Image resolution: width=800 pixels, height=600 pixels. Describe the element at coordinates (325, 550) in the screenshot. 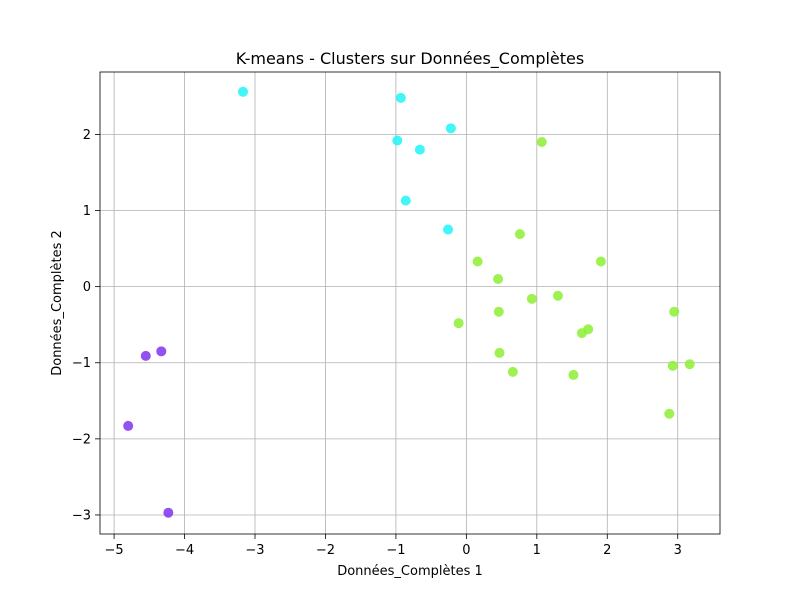

I see `x-tick-label: −2` at that location.